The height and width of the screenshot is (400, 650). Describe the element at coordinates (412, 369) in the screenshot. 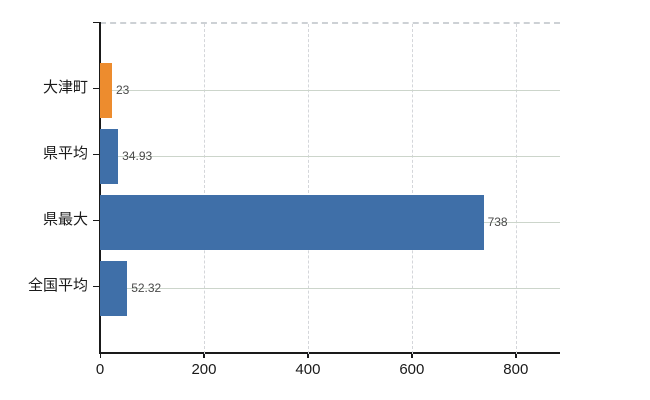

I see `x-tick-label: 600` at that location.